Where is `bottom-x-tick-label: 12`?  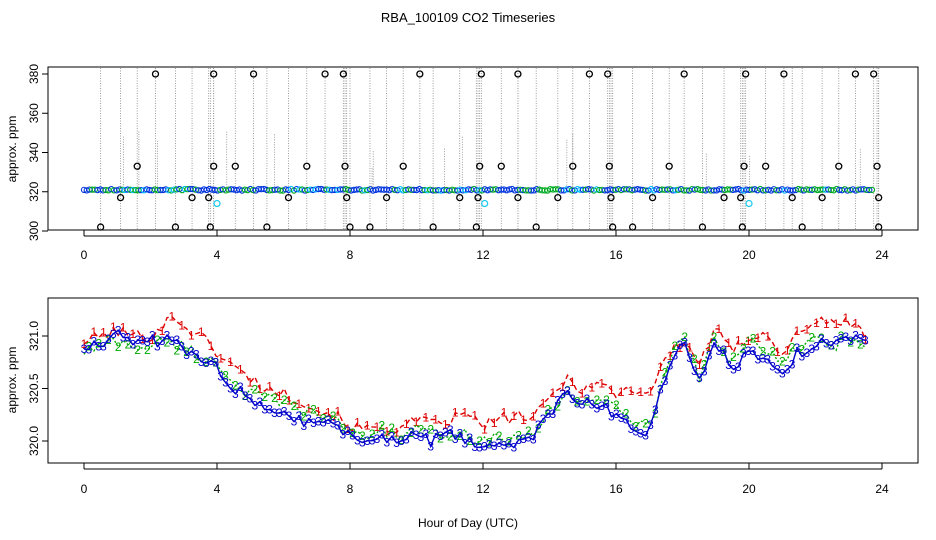 bottom-x-tick-label: 12 is located at coordinates (483, 489).